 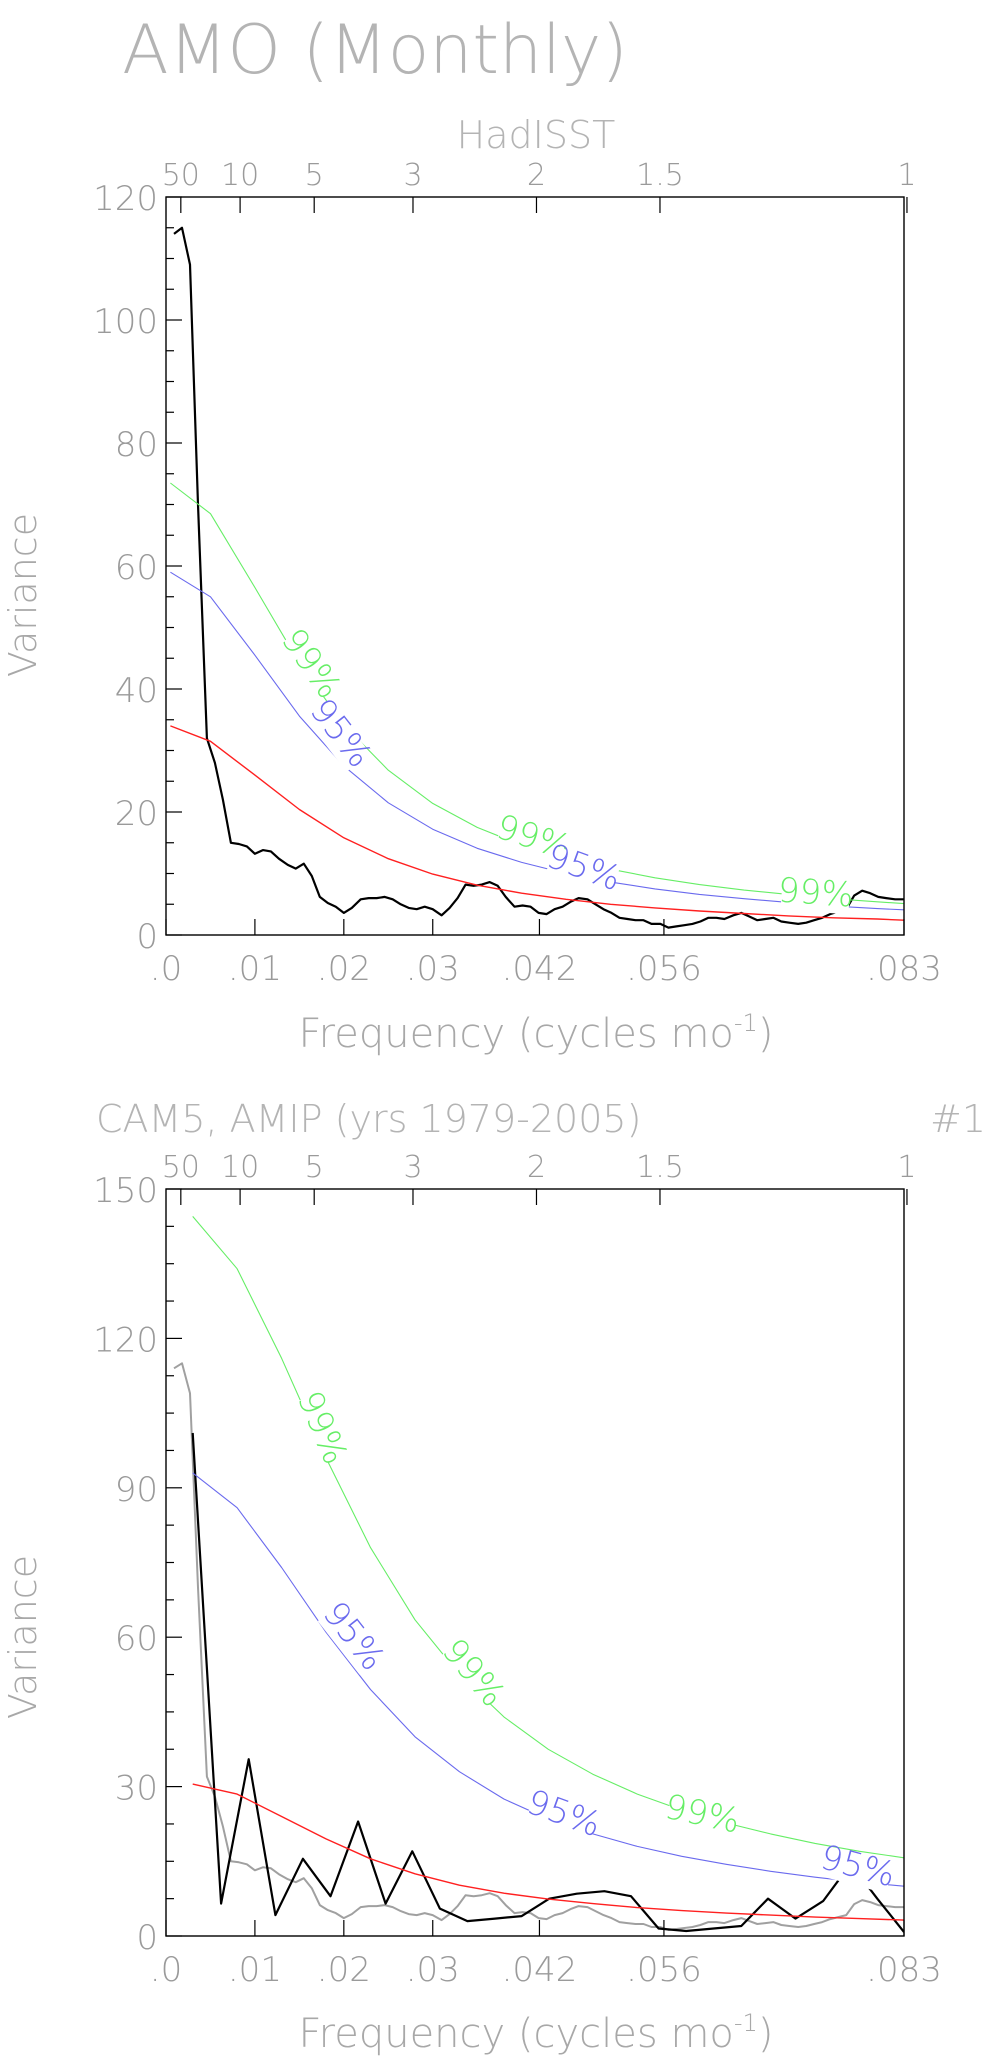 What do you see at coordinates (136, 691) in the screenshot?
I see `y-tick-label: 40` at bounding box center [136, 691].